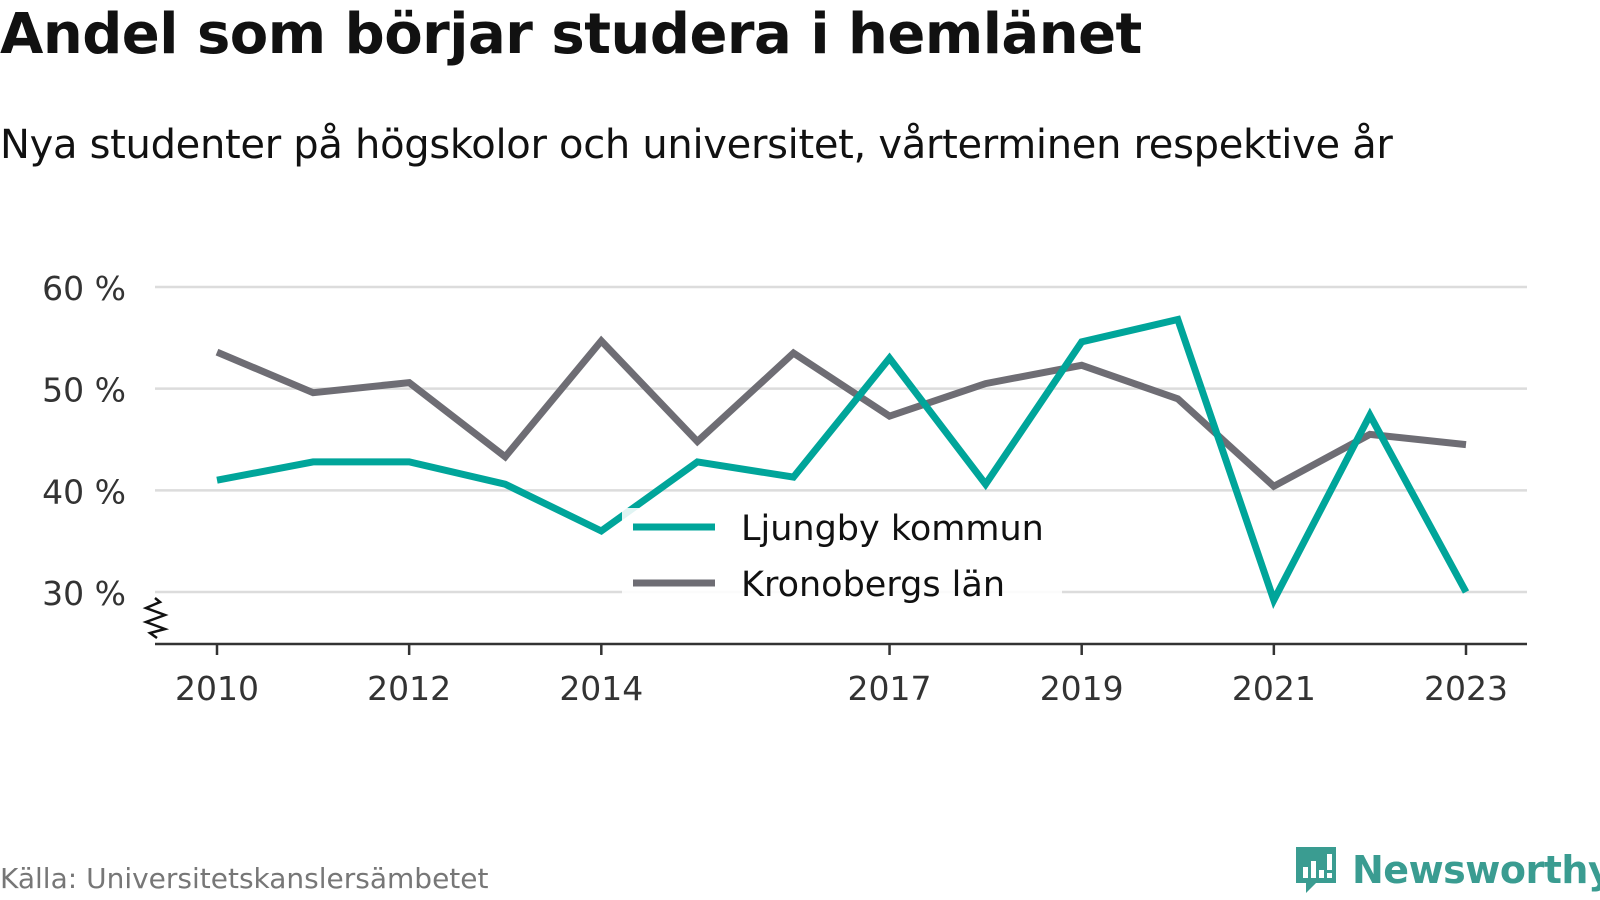  What do you see at coordinates (873, 585) in the screenshot?
I see `legend-label: Kronobergs län` at bounding box center [873, 585].